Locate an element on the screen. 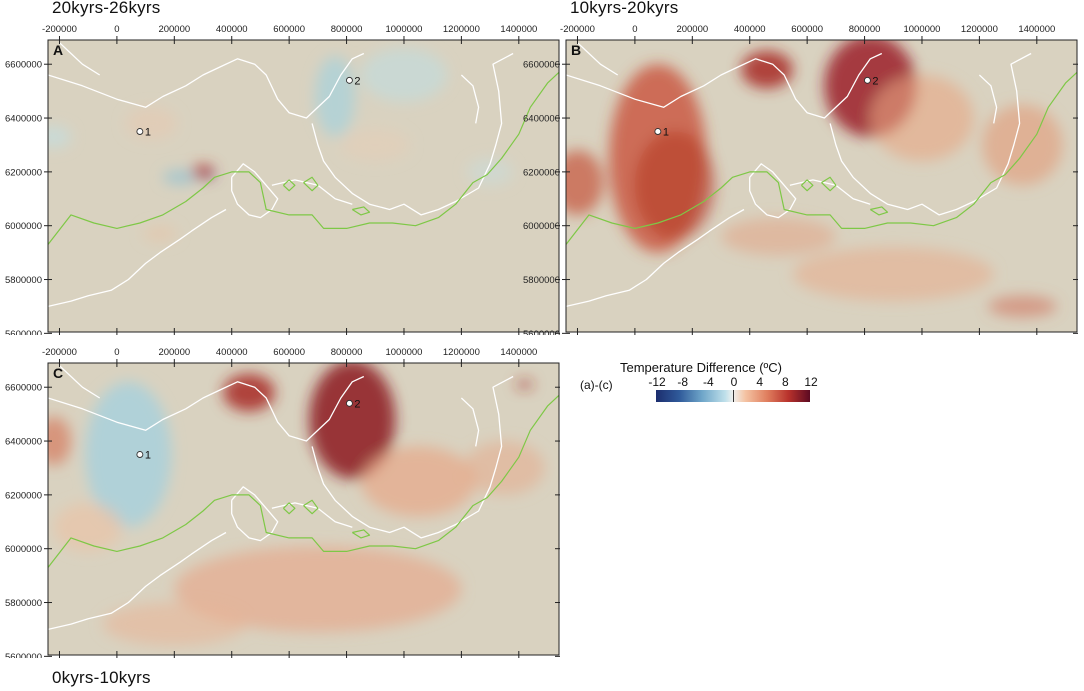 The height and width of the screenshot is (691, 1084). panel-a-title: 20kyrs-26kyrs is located at coordinates (106, 8).